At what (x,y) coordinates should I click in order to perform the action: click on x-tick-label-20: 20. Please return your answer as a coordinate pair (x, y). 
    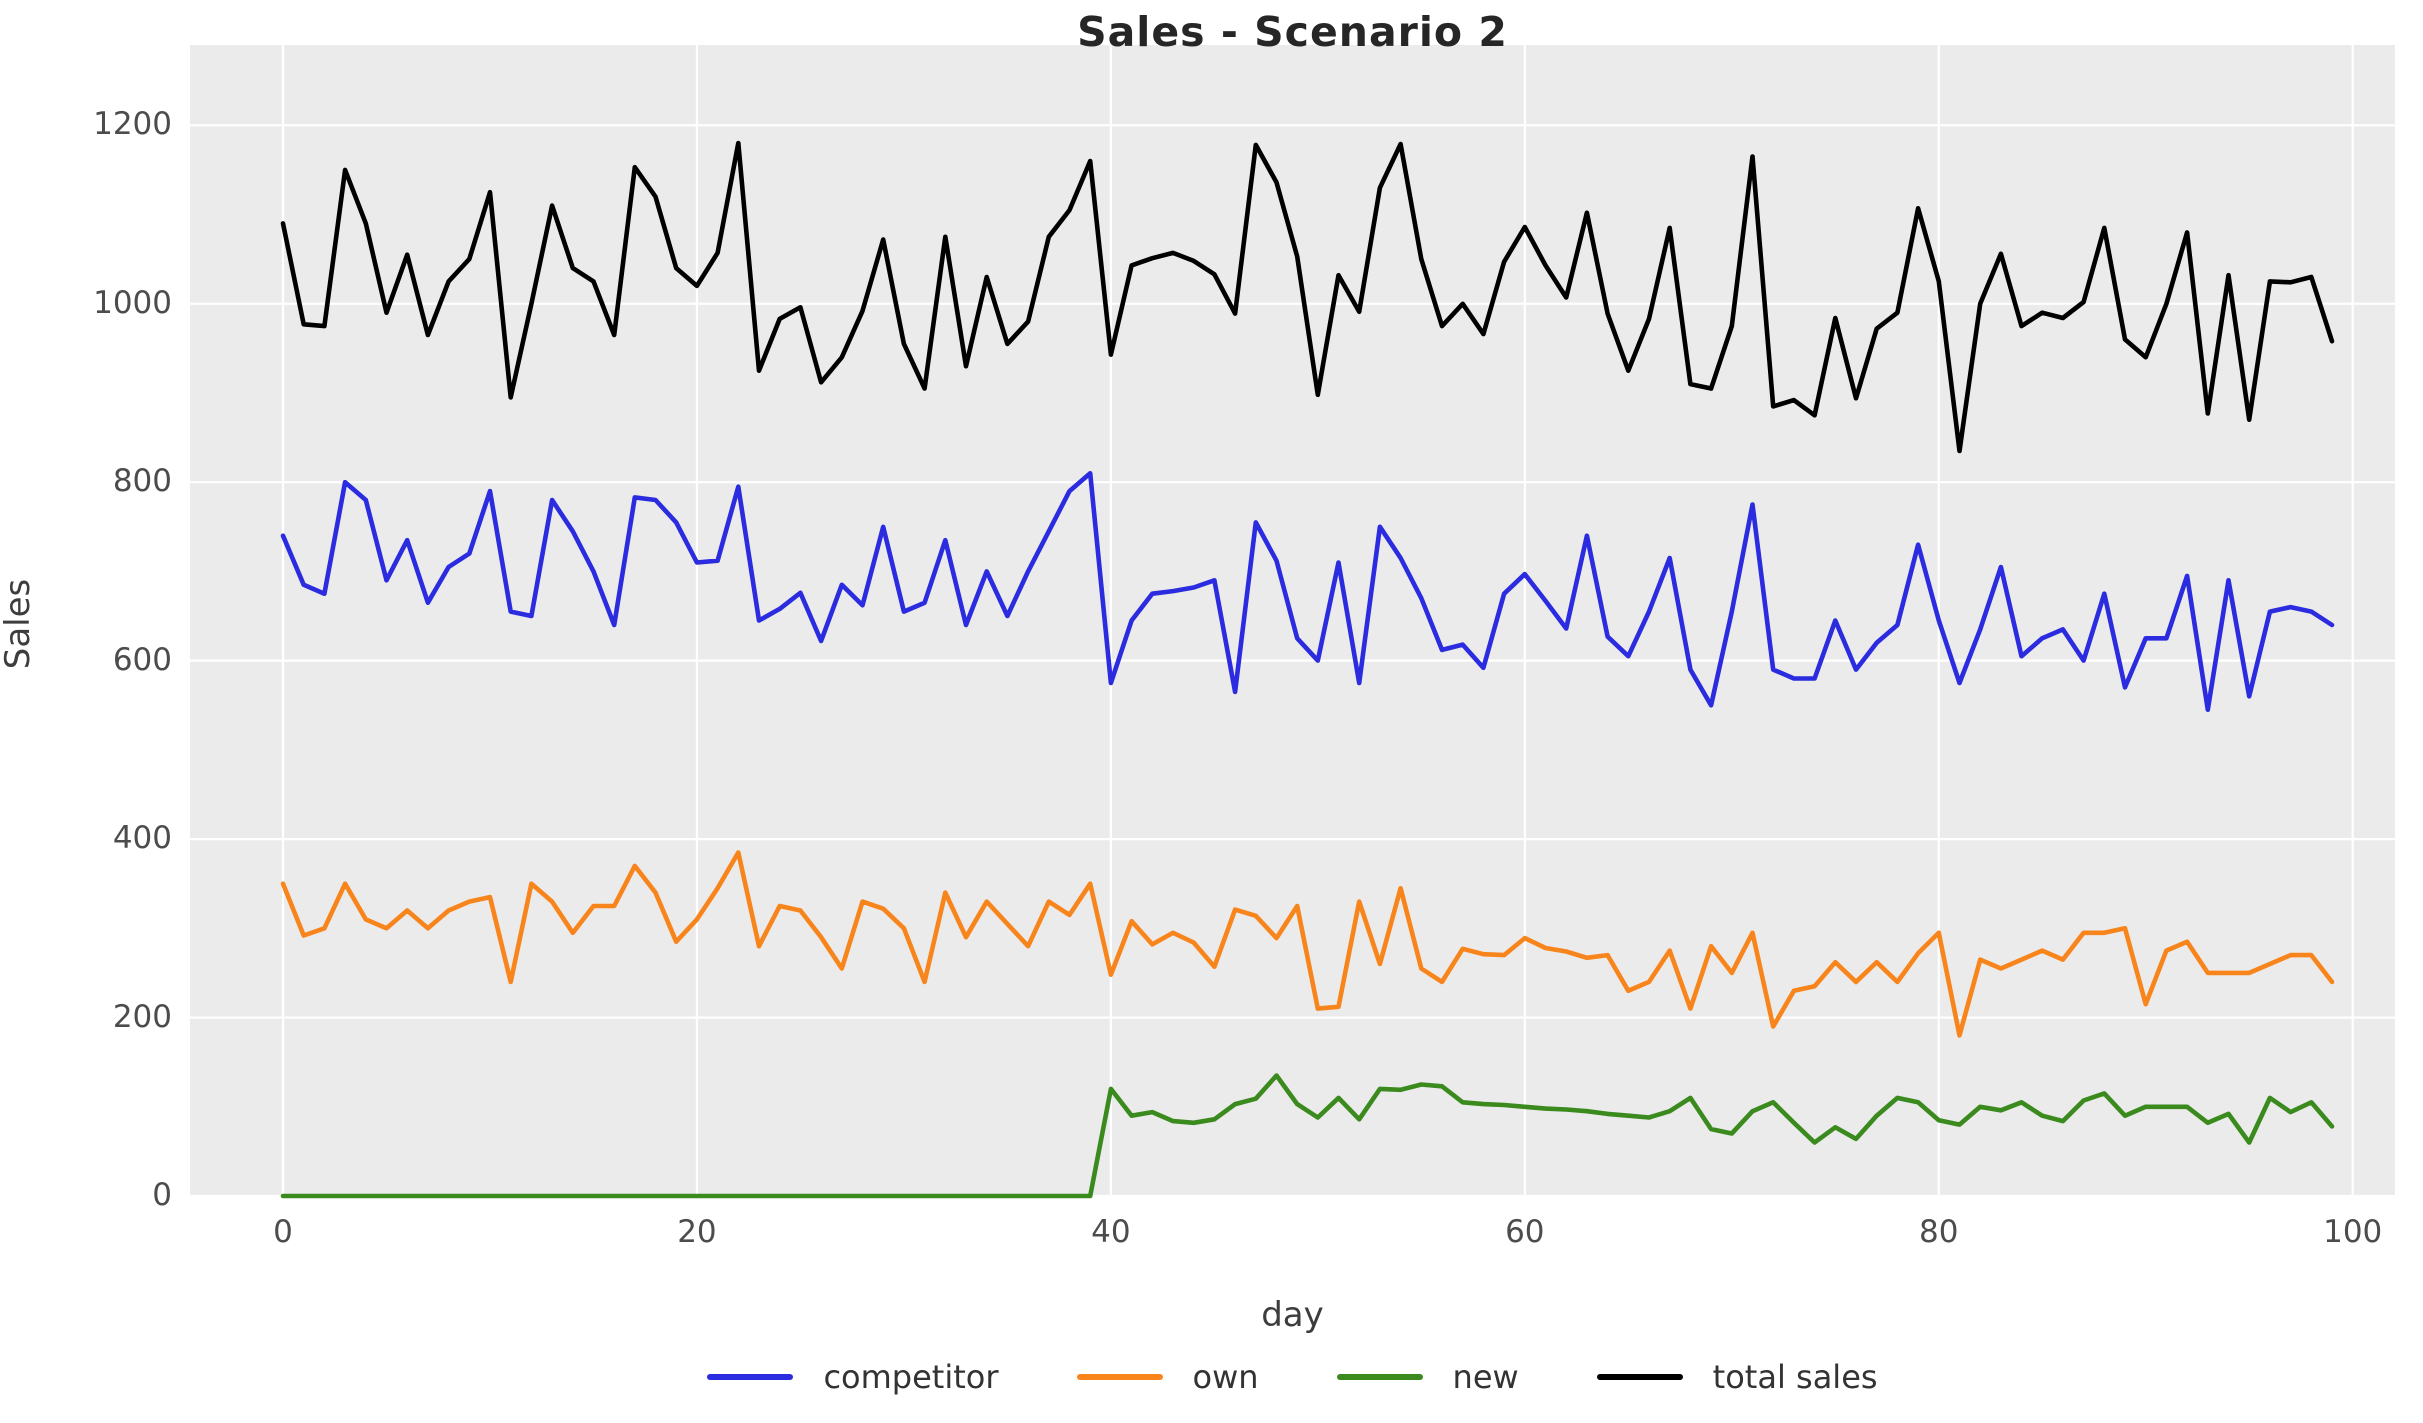
    Looking at the image, I should click on (697, 1232).